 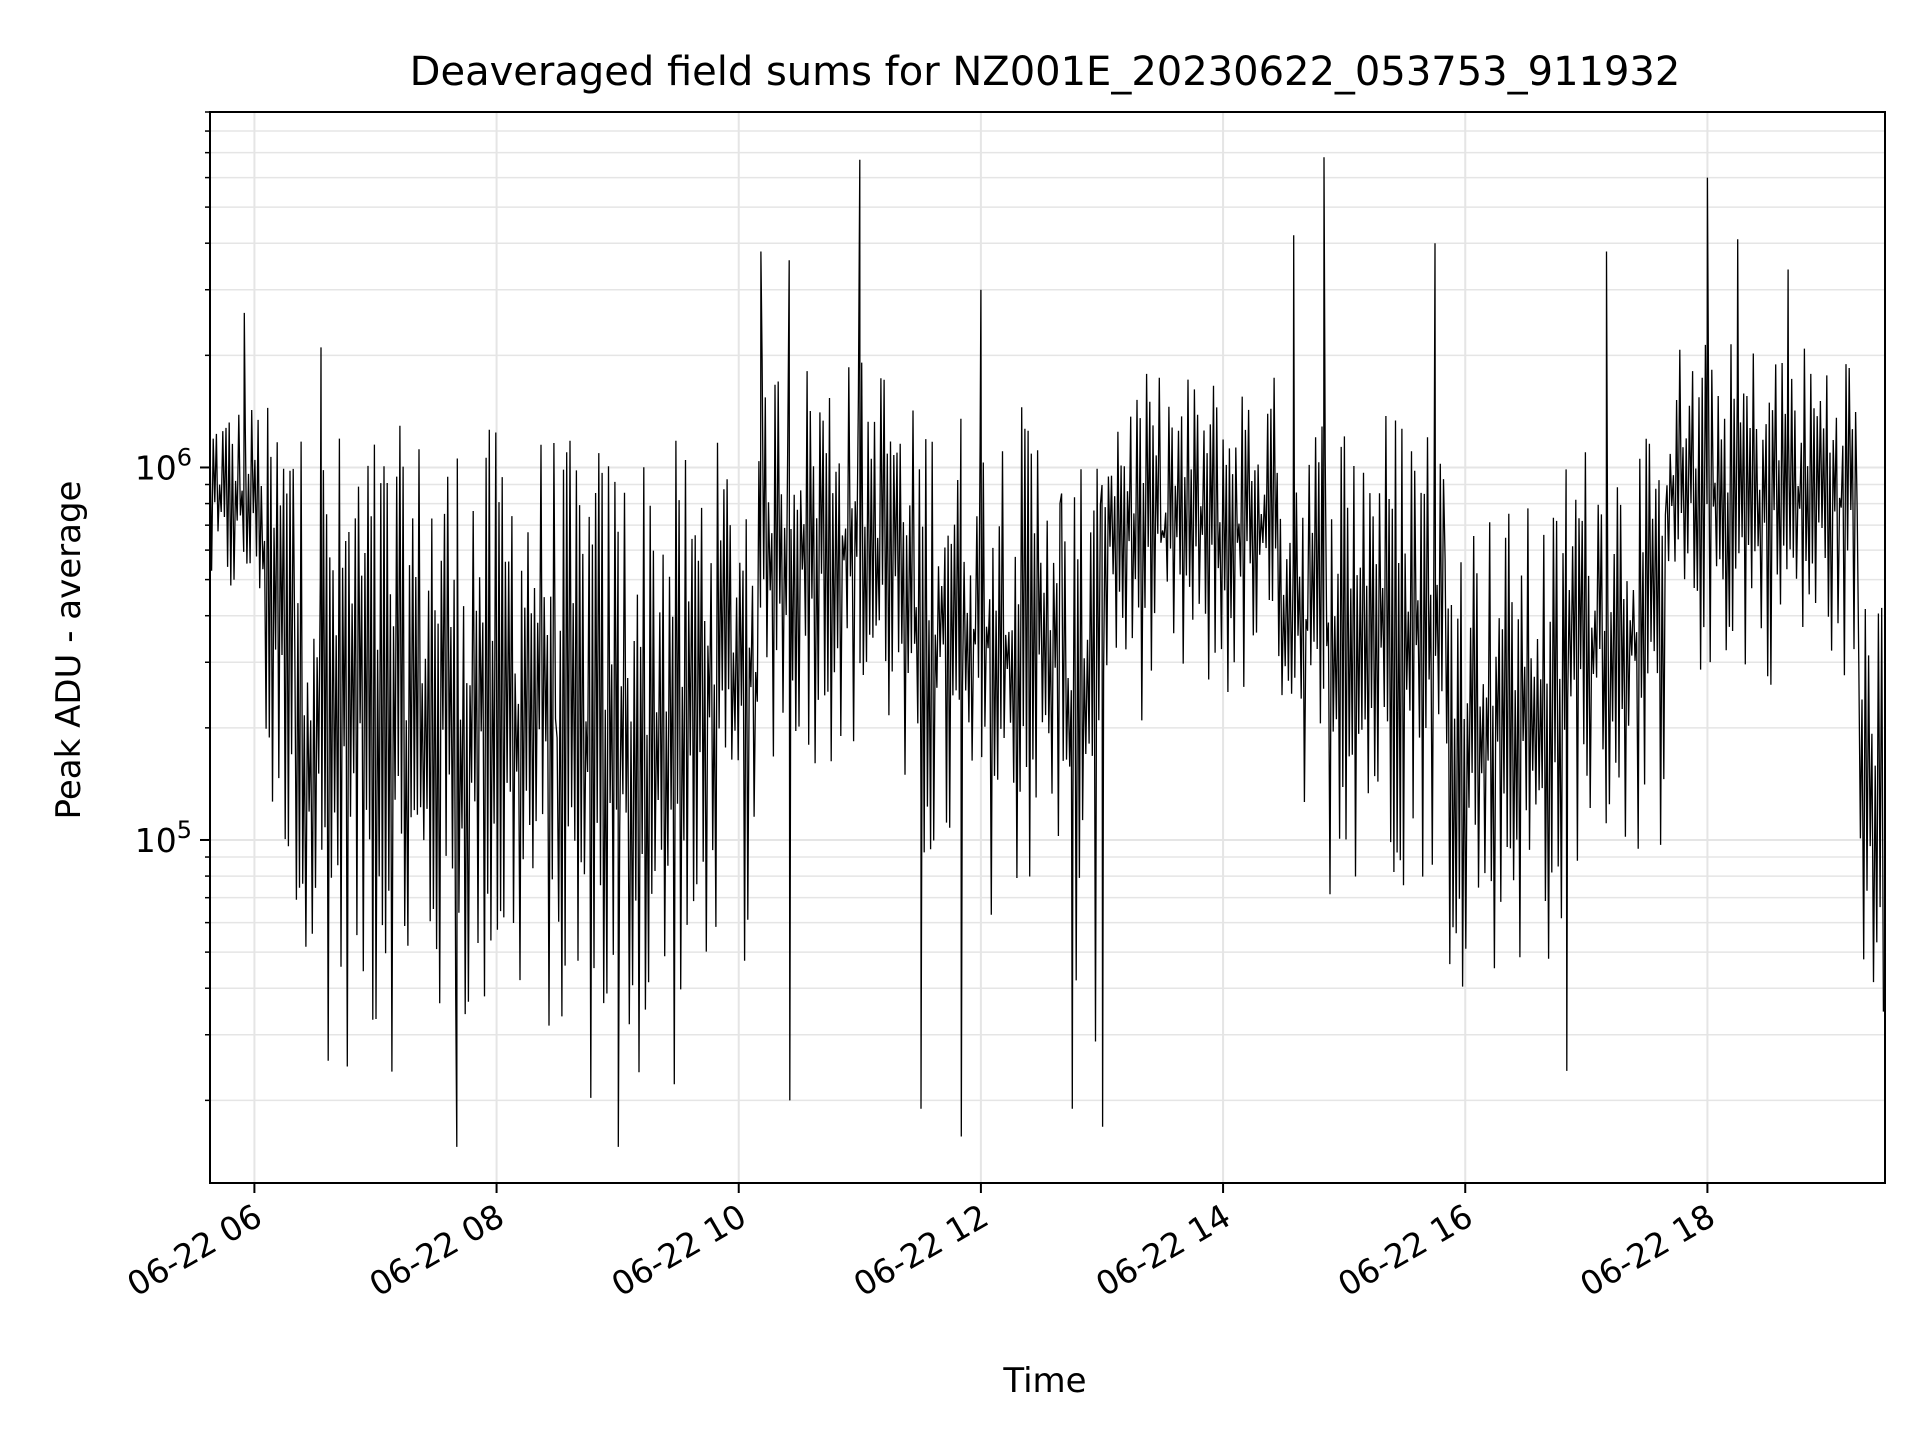 What do you see at coordinates (69, 650) in the screenshot?
I see `y-axis-label: Peak ADU - average` at bounding box center [69, 650].